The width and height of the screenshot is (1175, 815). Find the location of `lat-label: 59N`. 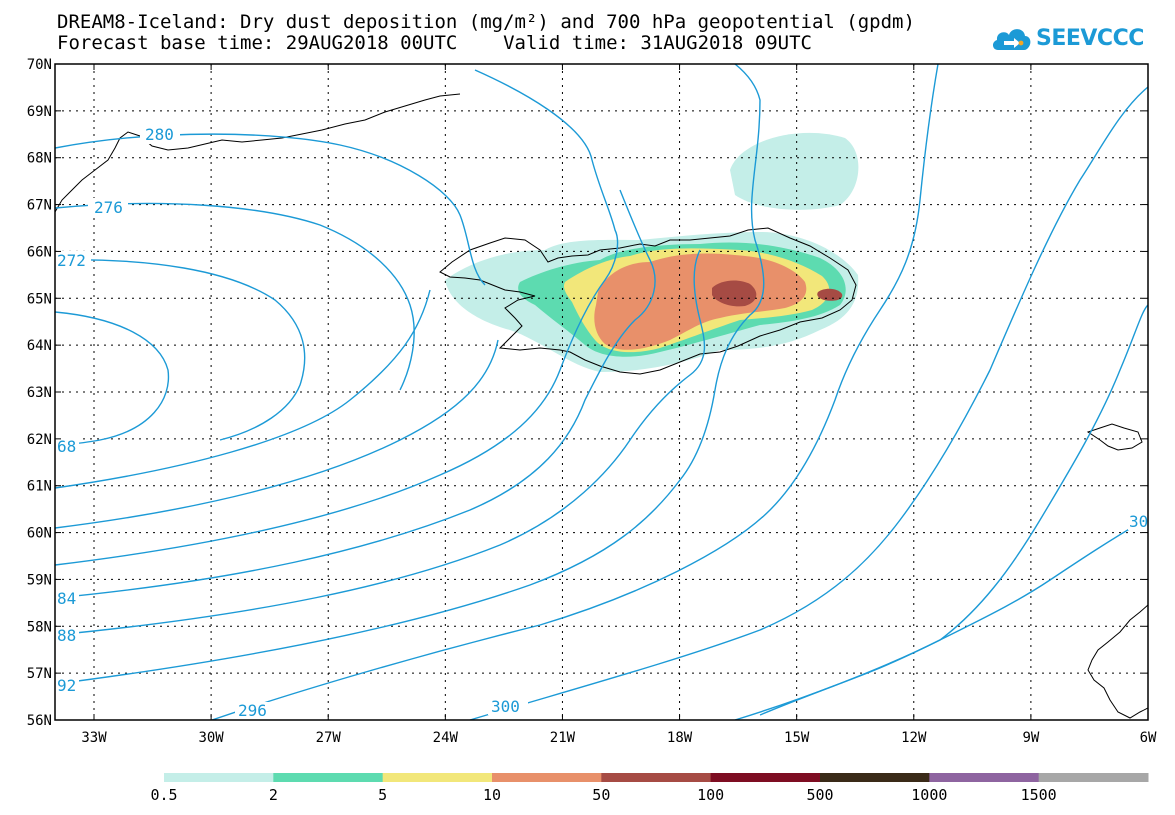

lat-label: 59N is located at coordinates (39, 580).